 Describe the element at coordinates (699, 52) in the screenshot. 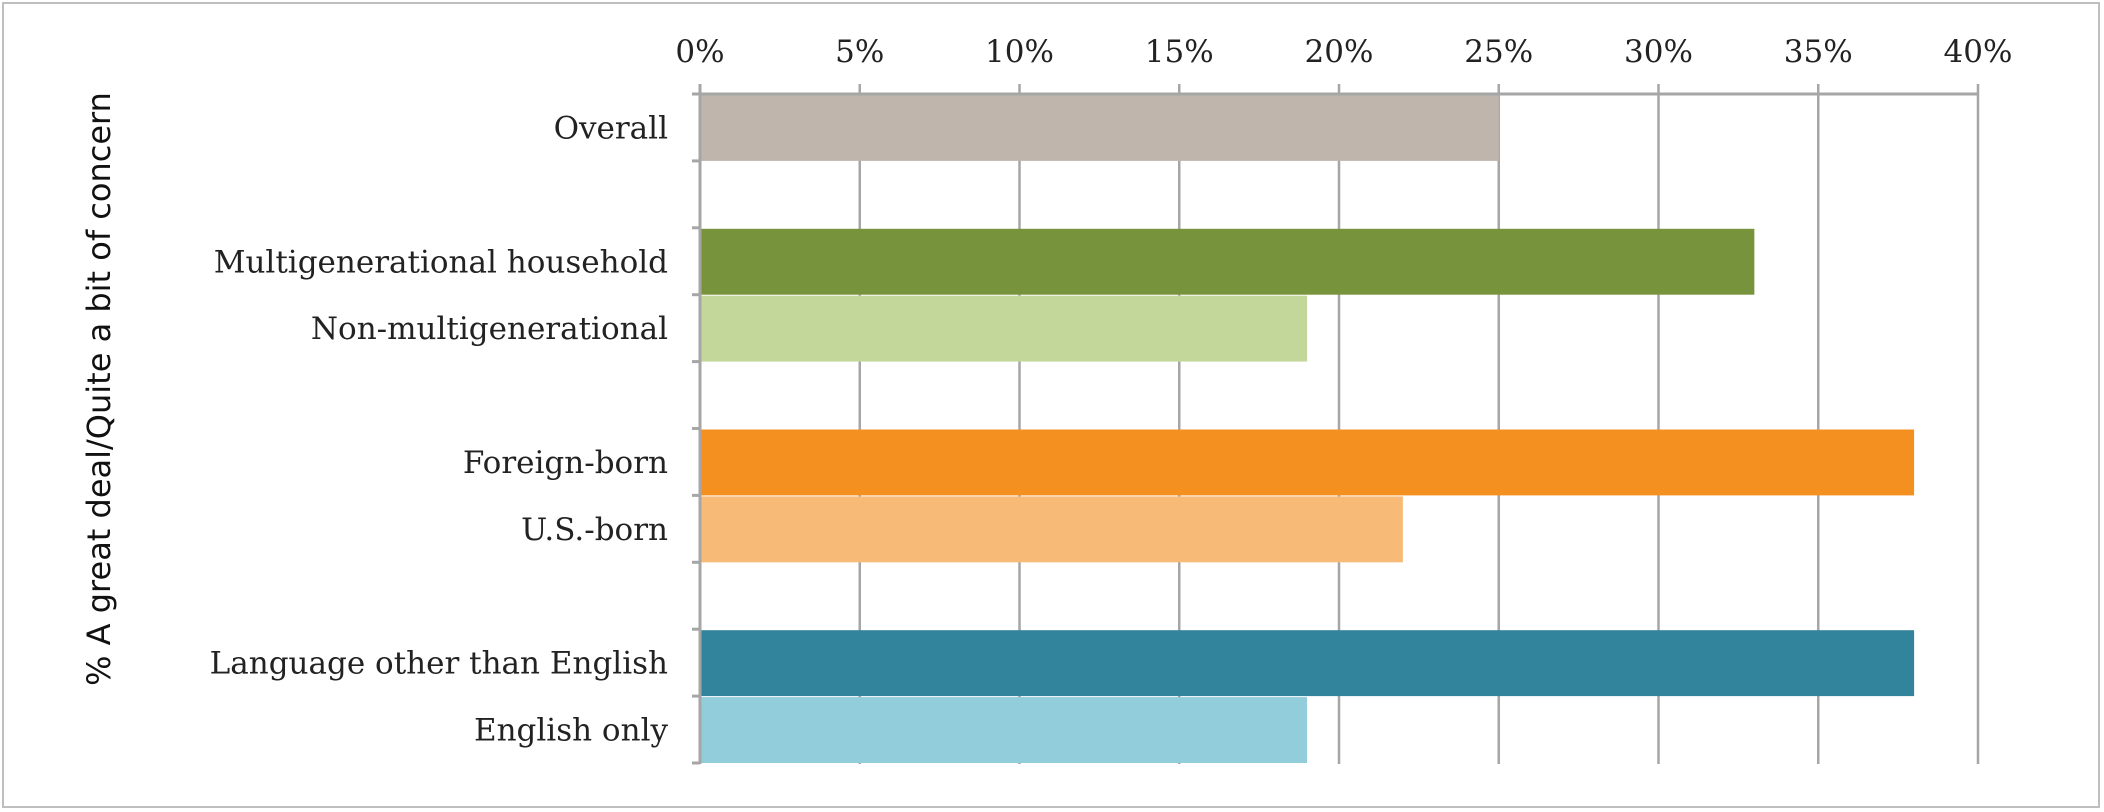

I see `x-tick-label: 0%` at that location.